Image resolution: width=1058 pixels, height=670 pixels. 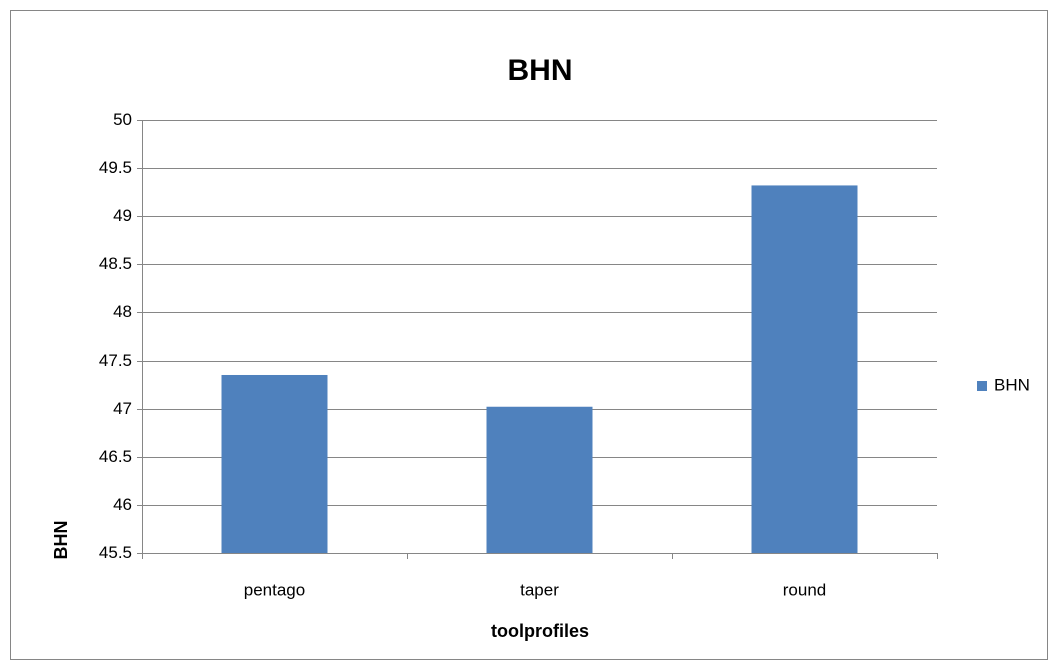 What do you see at coordinates (982, 386) in the screenshot?
I see `legend-swatch` at bounding box center [982, 386].